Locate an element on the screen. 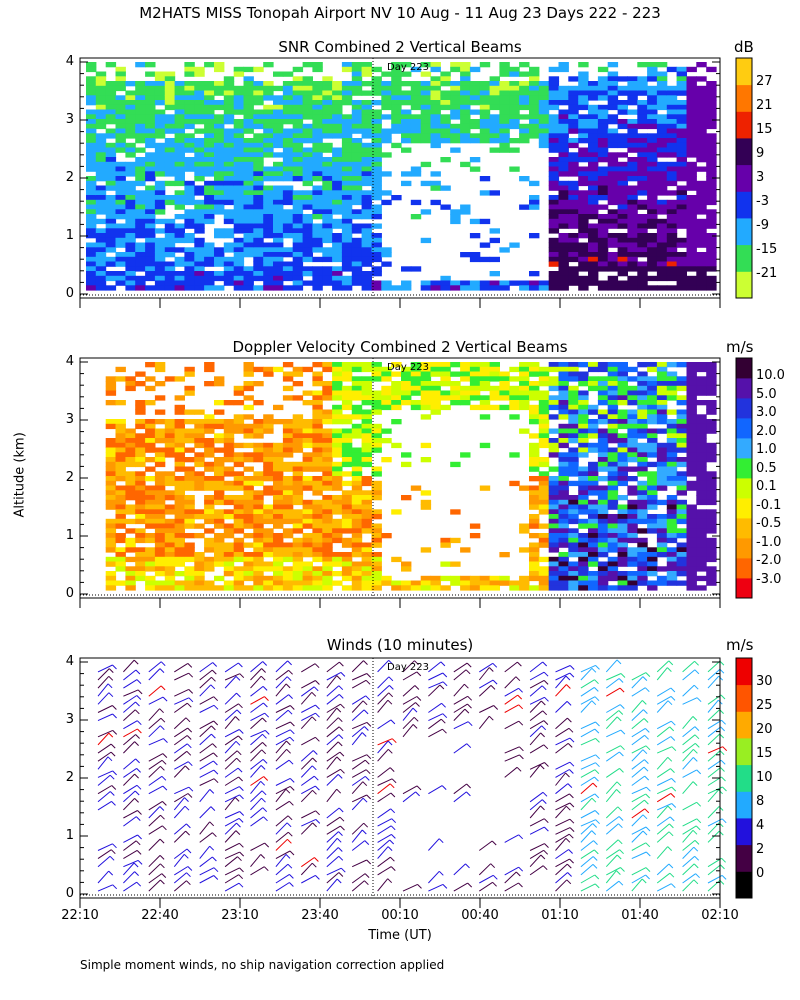 Image resolution: width=800 pixels, height=1000 pixels. colorbar-tick-1-7: -0.1 is located at coordinates (769, 505).